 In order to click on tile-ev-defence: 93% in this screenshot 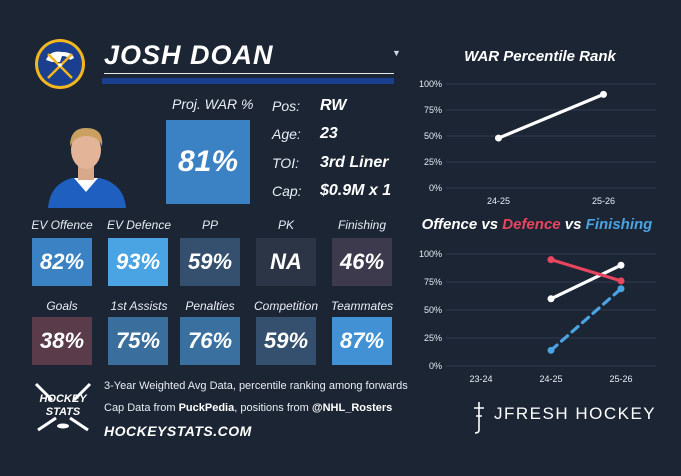, I will do `click(138, 262)`.